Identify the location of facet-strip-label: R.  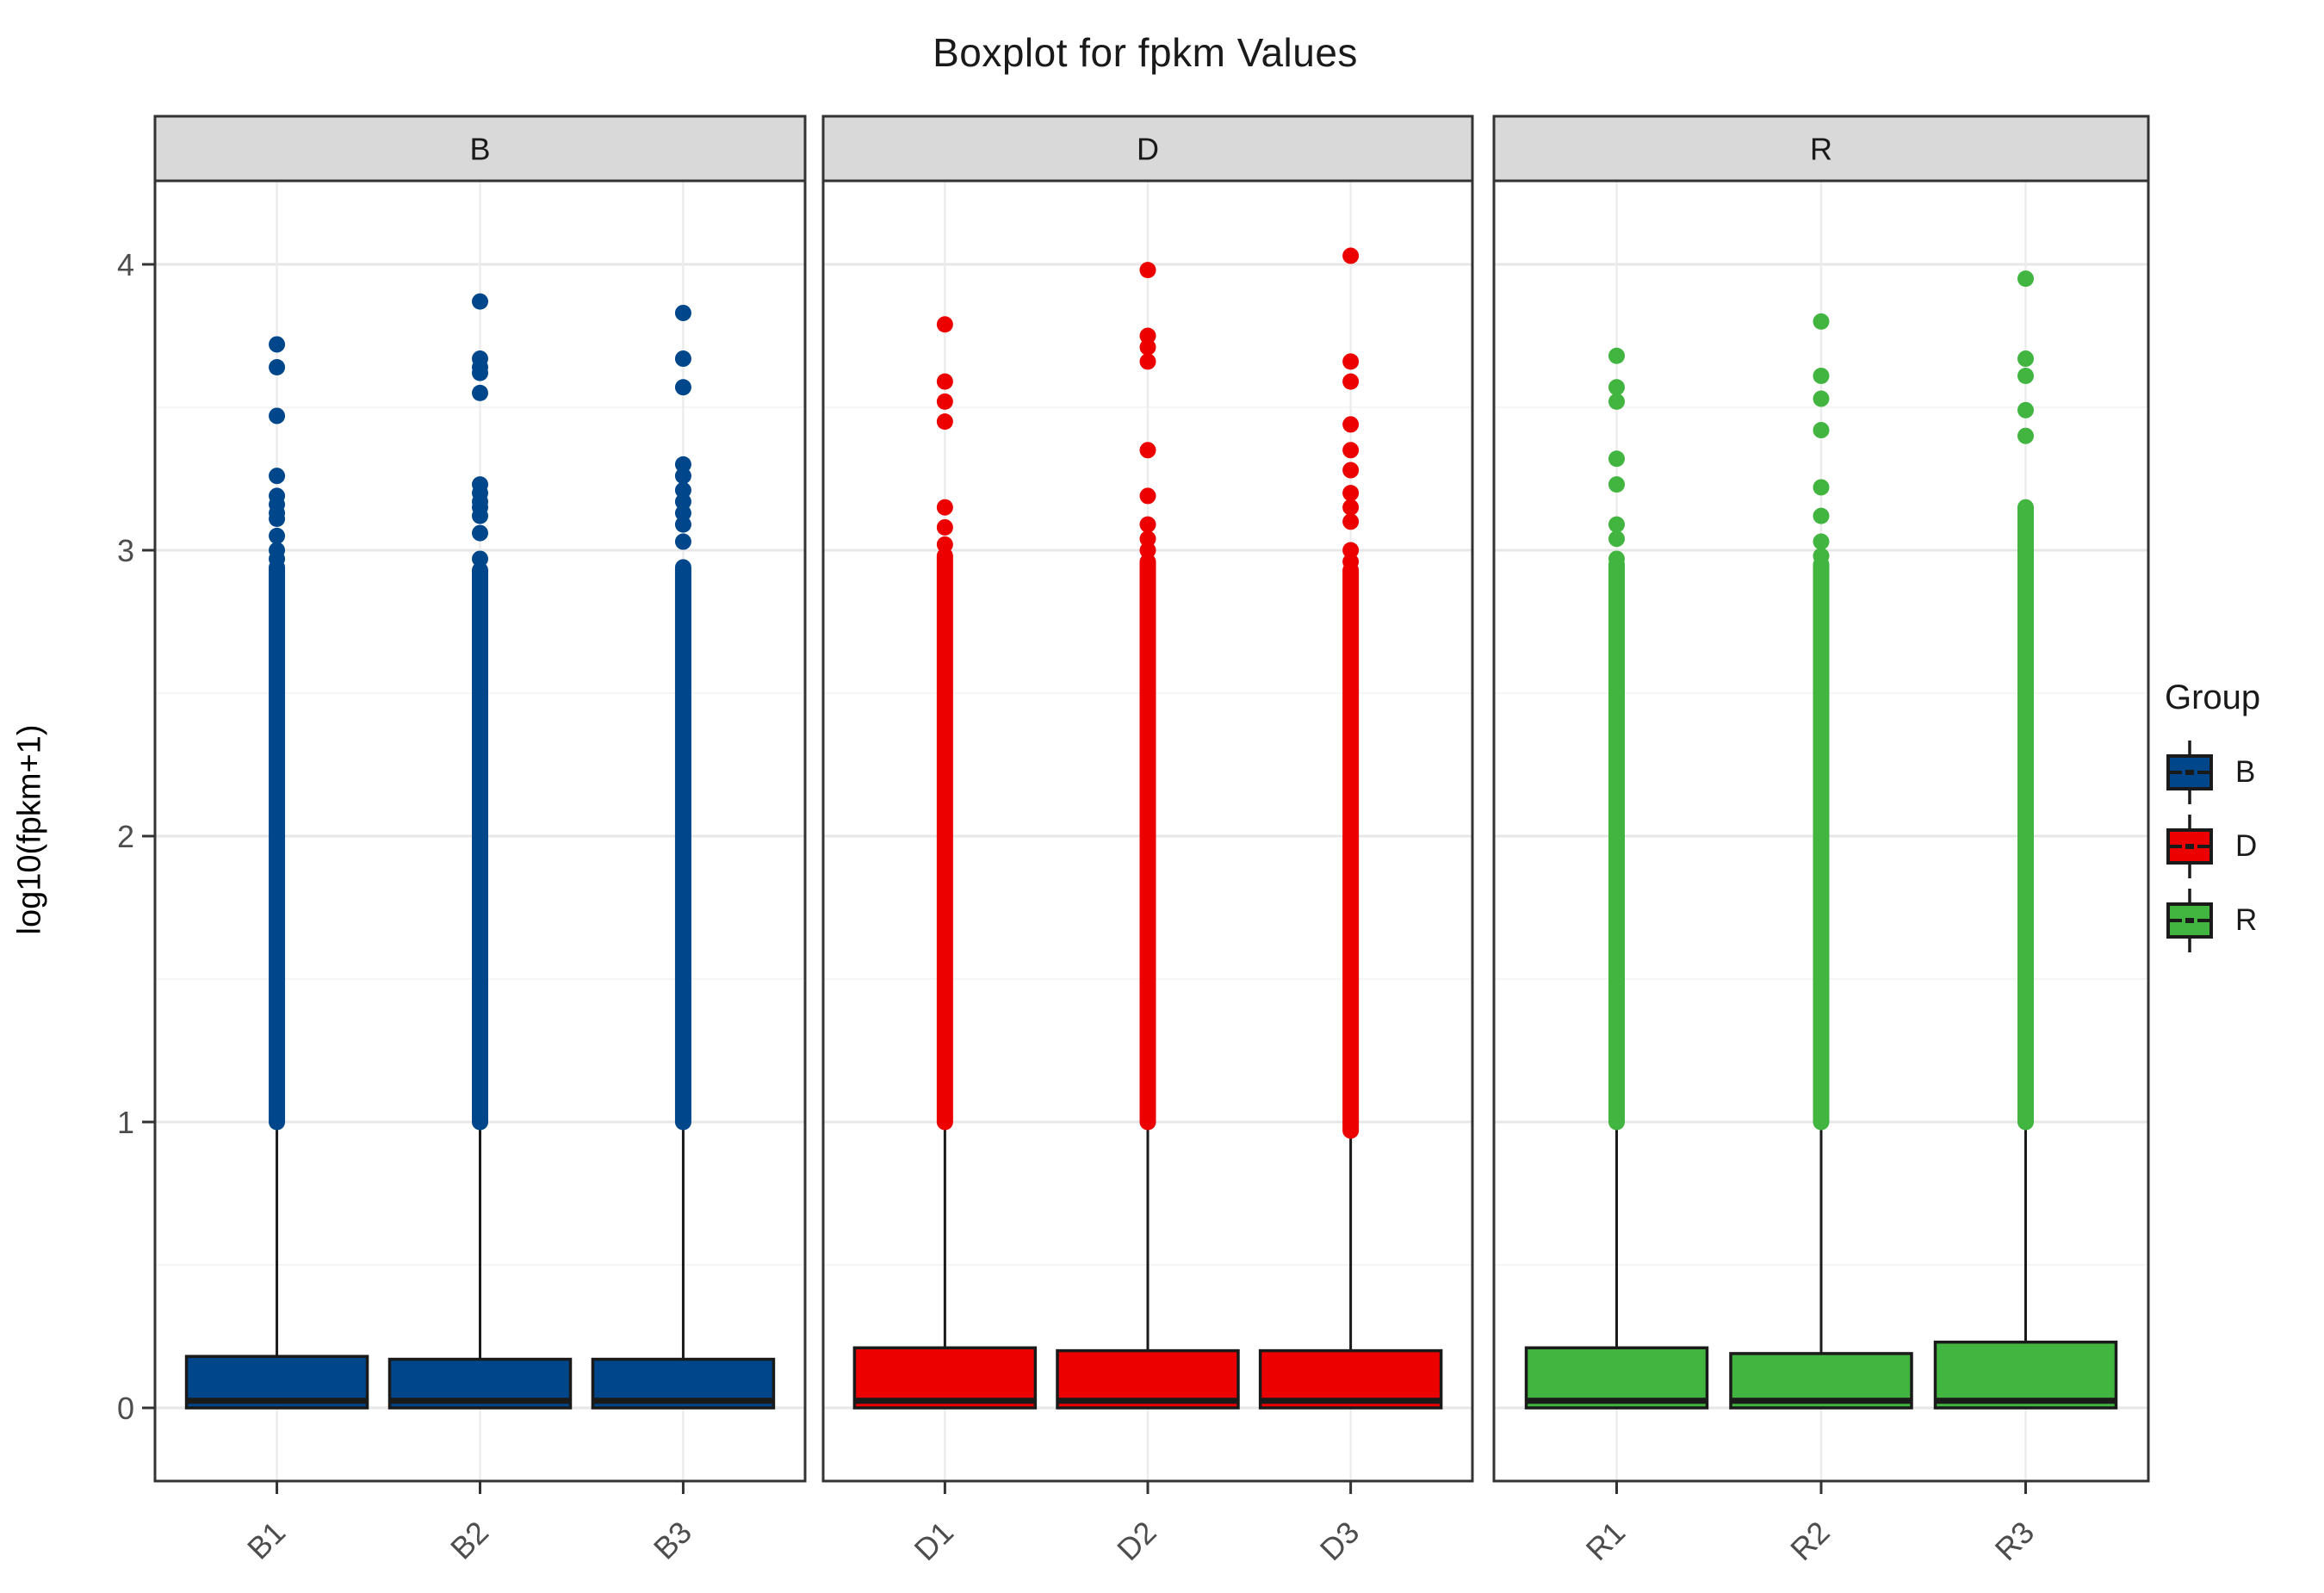
(1821, 149).